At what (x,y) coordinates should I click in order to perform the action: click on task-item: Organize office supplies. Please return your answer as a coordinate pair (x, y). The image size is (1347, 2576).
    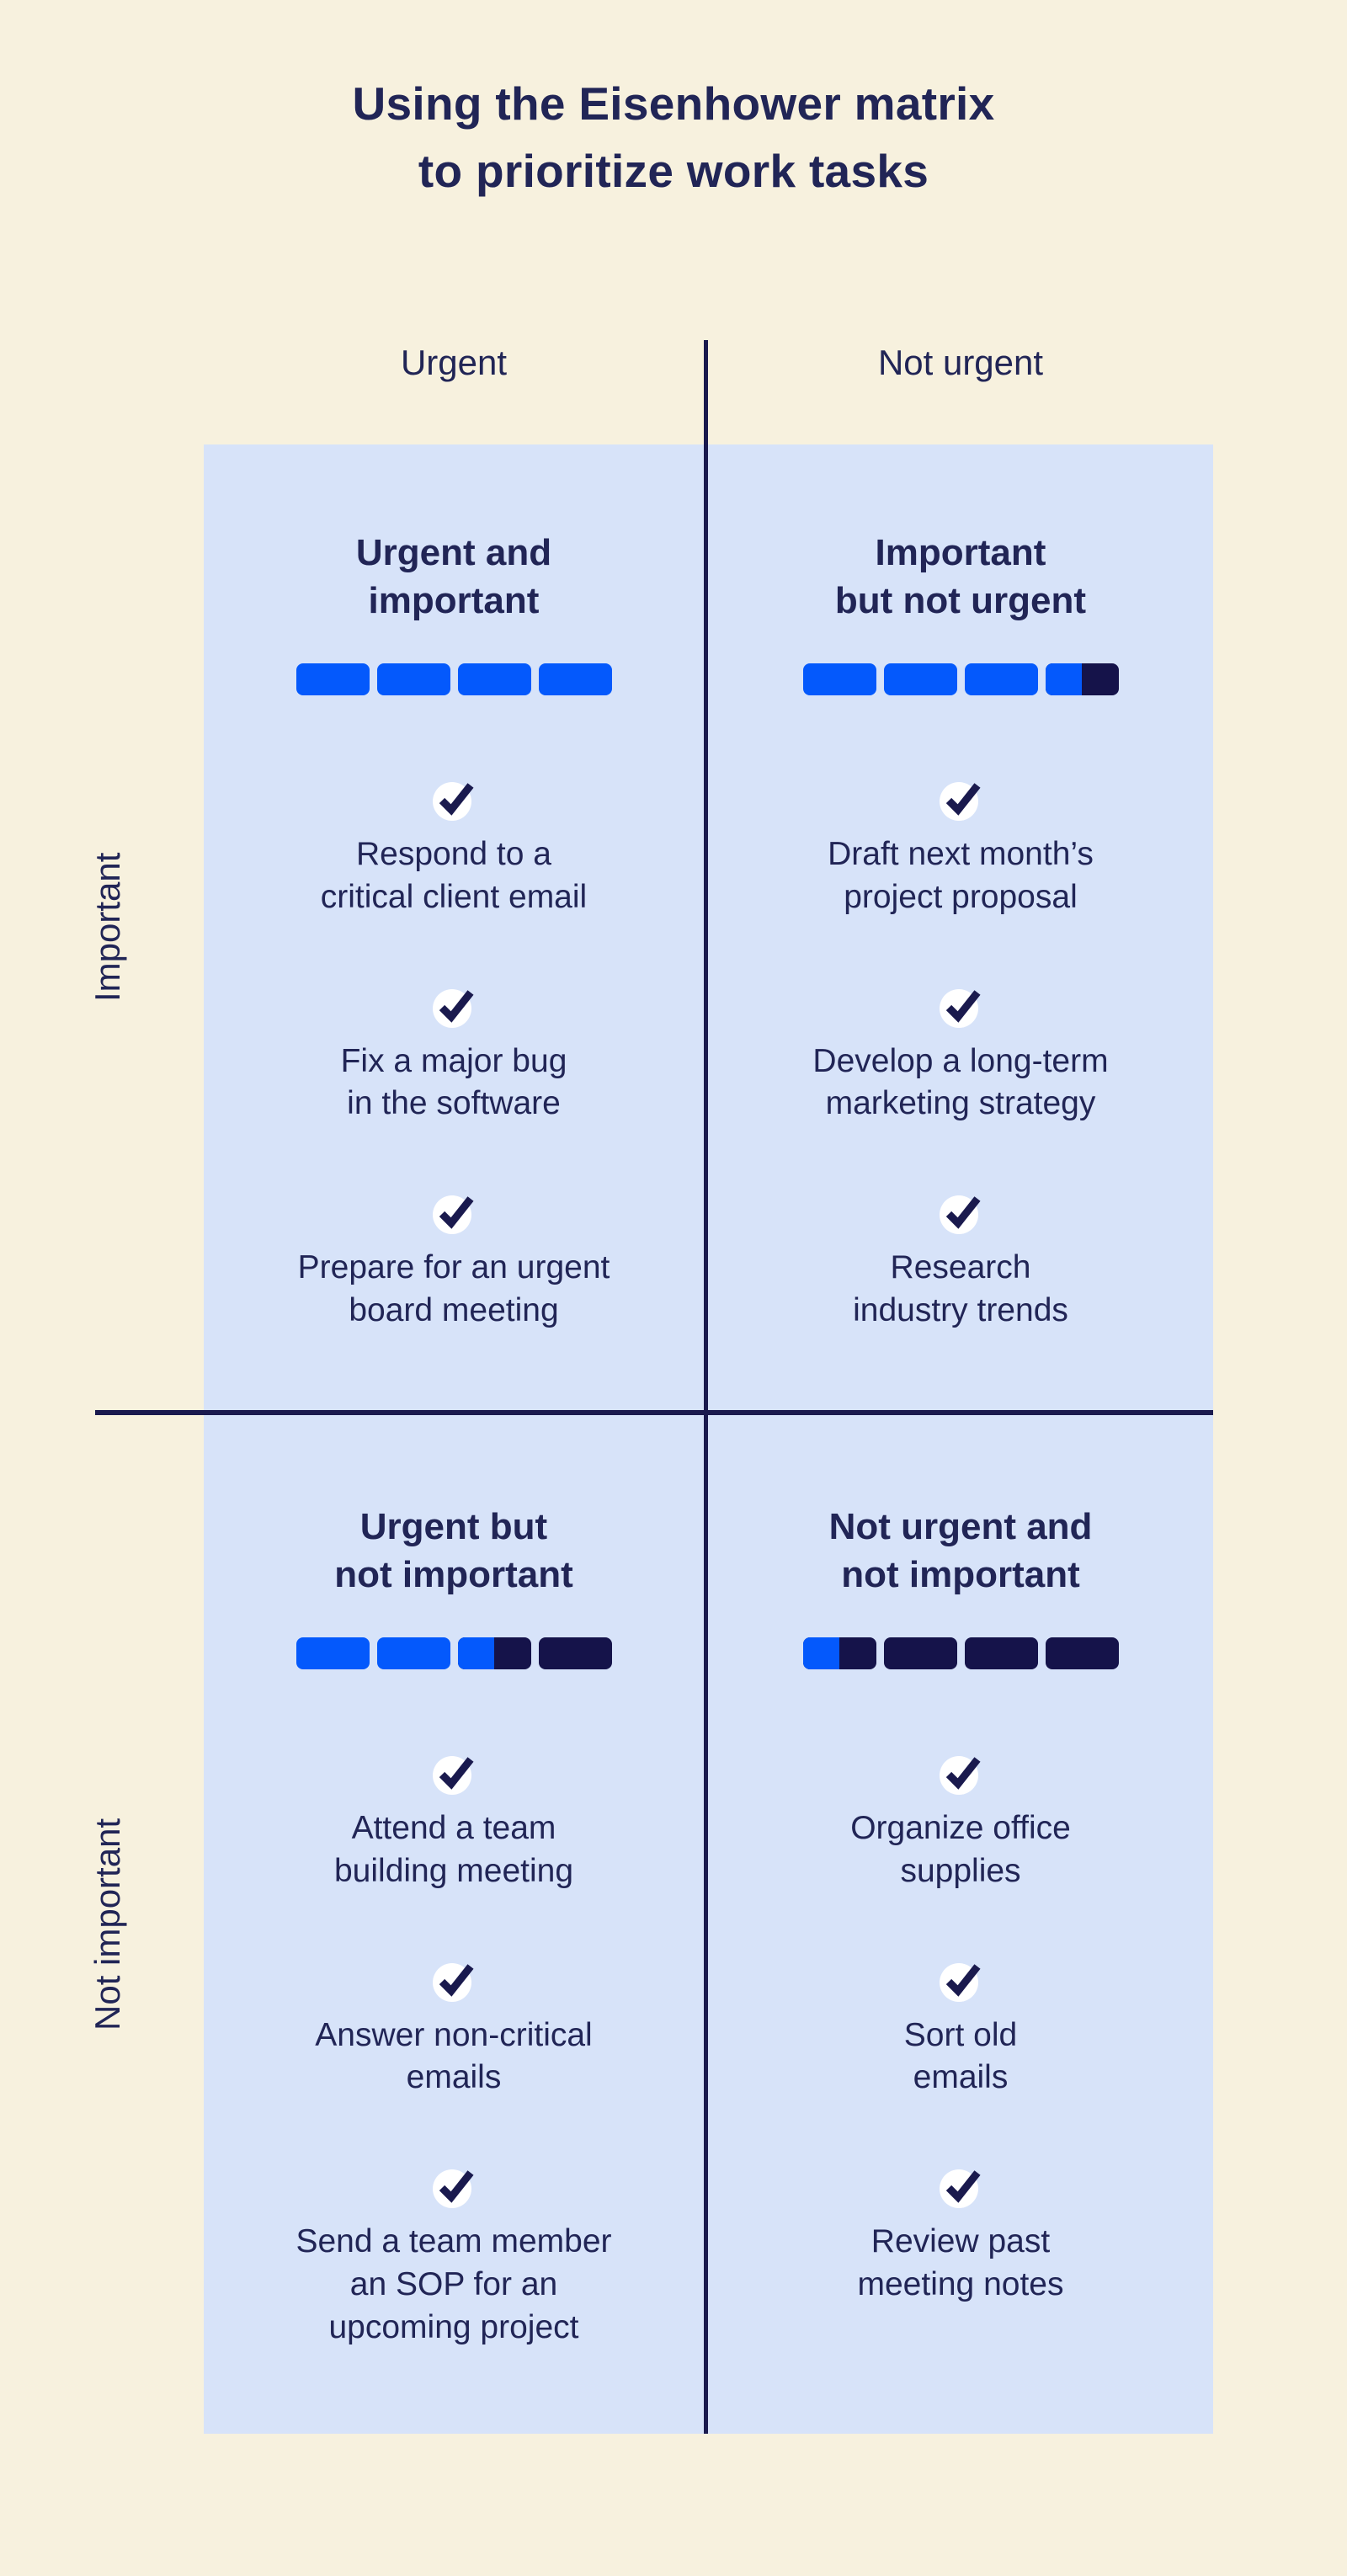
    Looking at the image, I should click on (960, 1821).